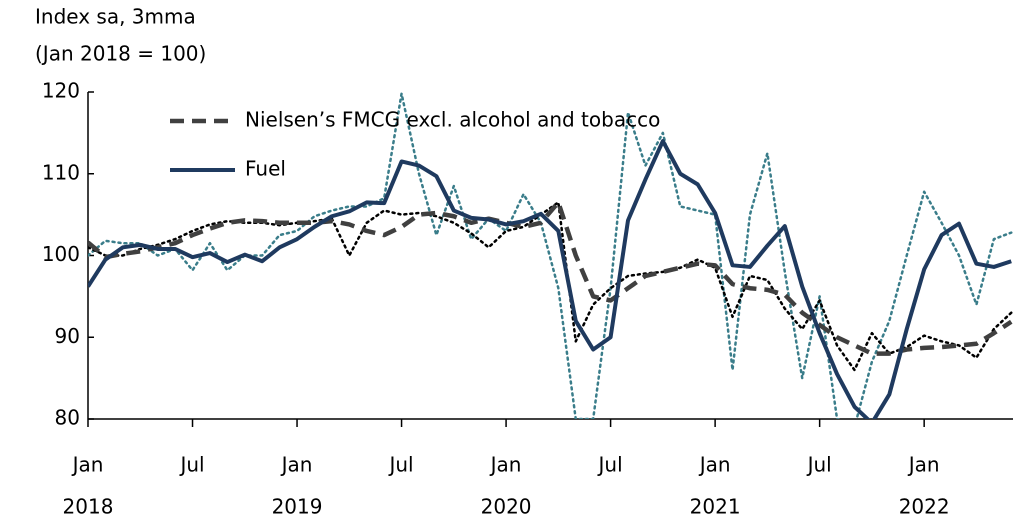 The image size is (1013, 520). I want to click on x-year-label: 2021, so click(715, 507).